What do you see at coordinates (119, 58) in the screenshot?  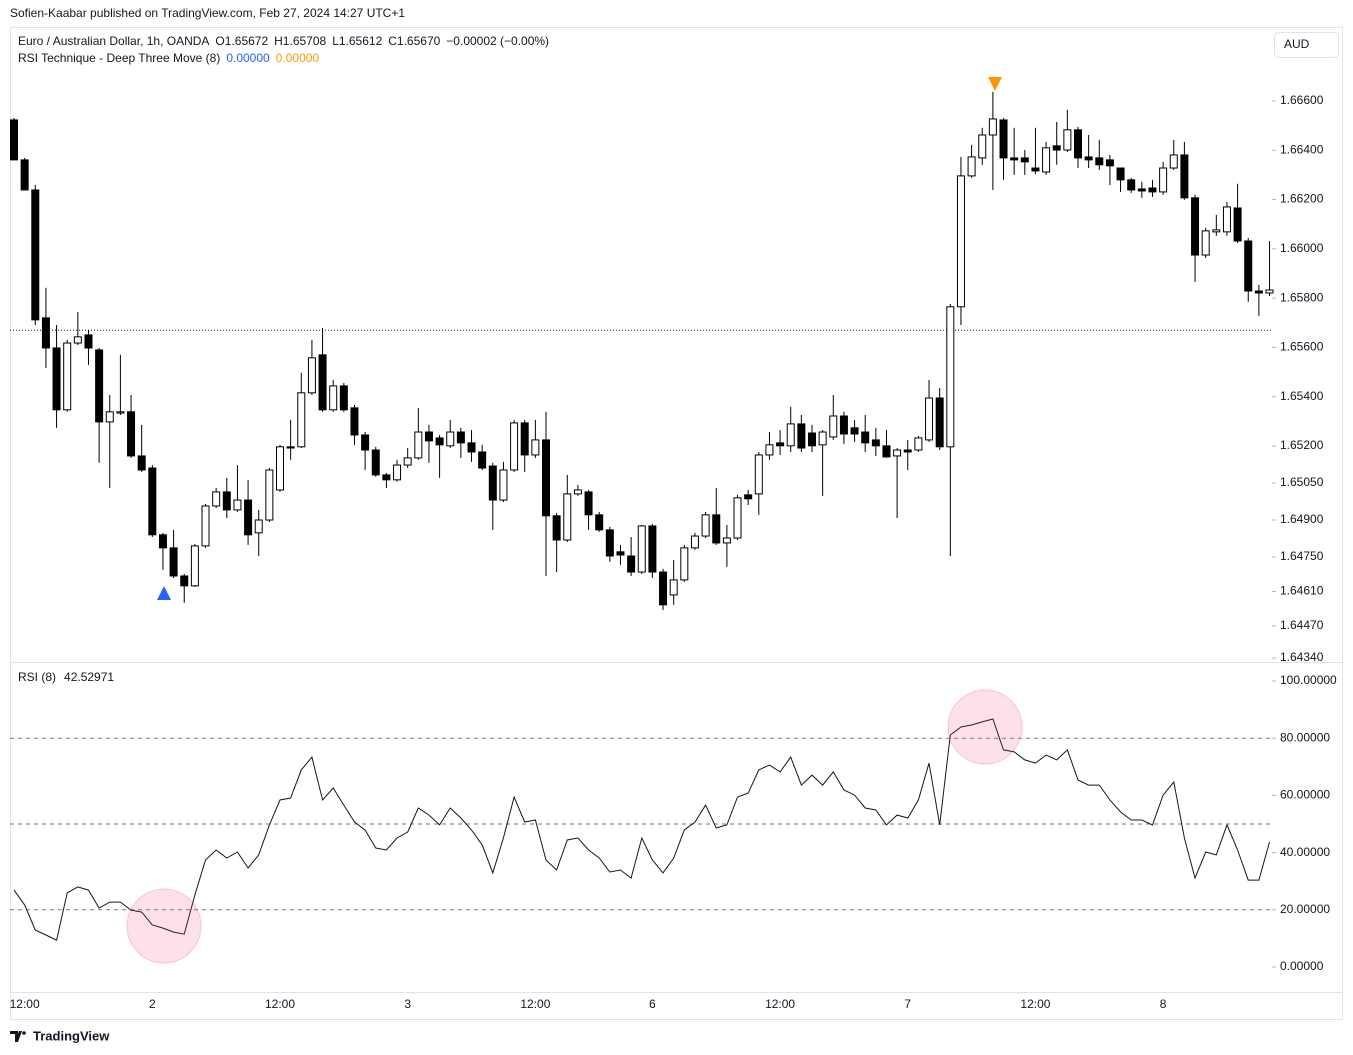 I see `indicator-name: RSI Technique - Deep Three Move (8)` at bounding box center [119, 58].